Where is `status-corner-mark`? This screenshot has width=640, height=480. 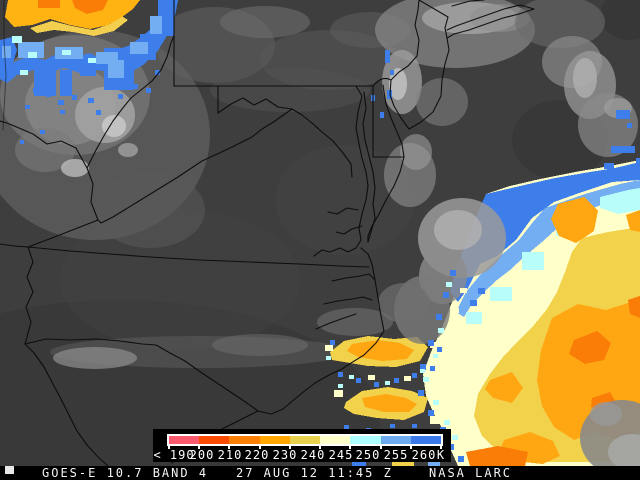
status-corner-mark is located at coordinates (9, 470).